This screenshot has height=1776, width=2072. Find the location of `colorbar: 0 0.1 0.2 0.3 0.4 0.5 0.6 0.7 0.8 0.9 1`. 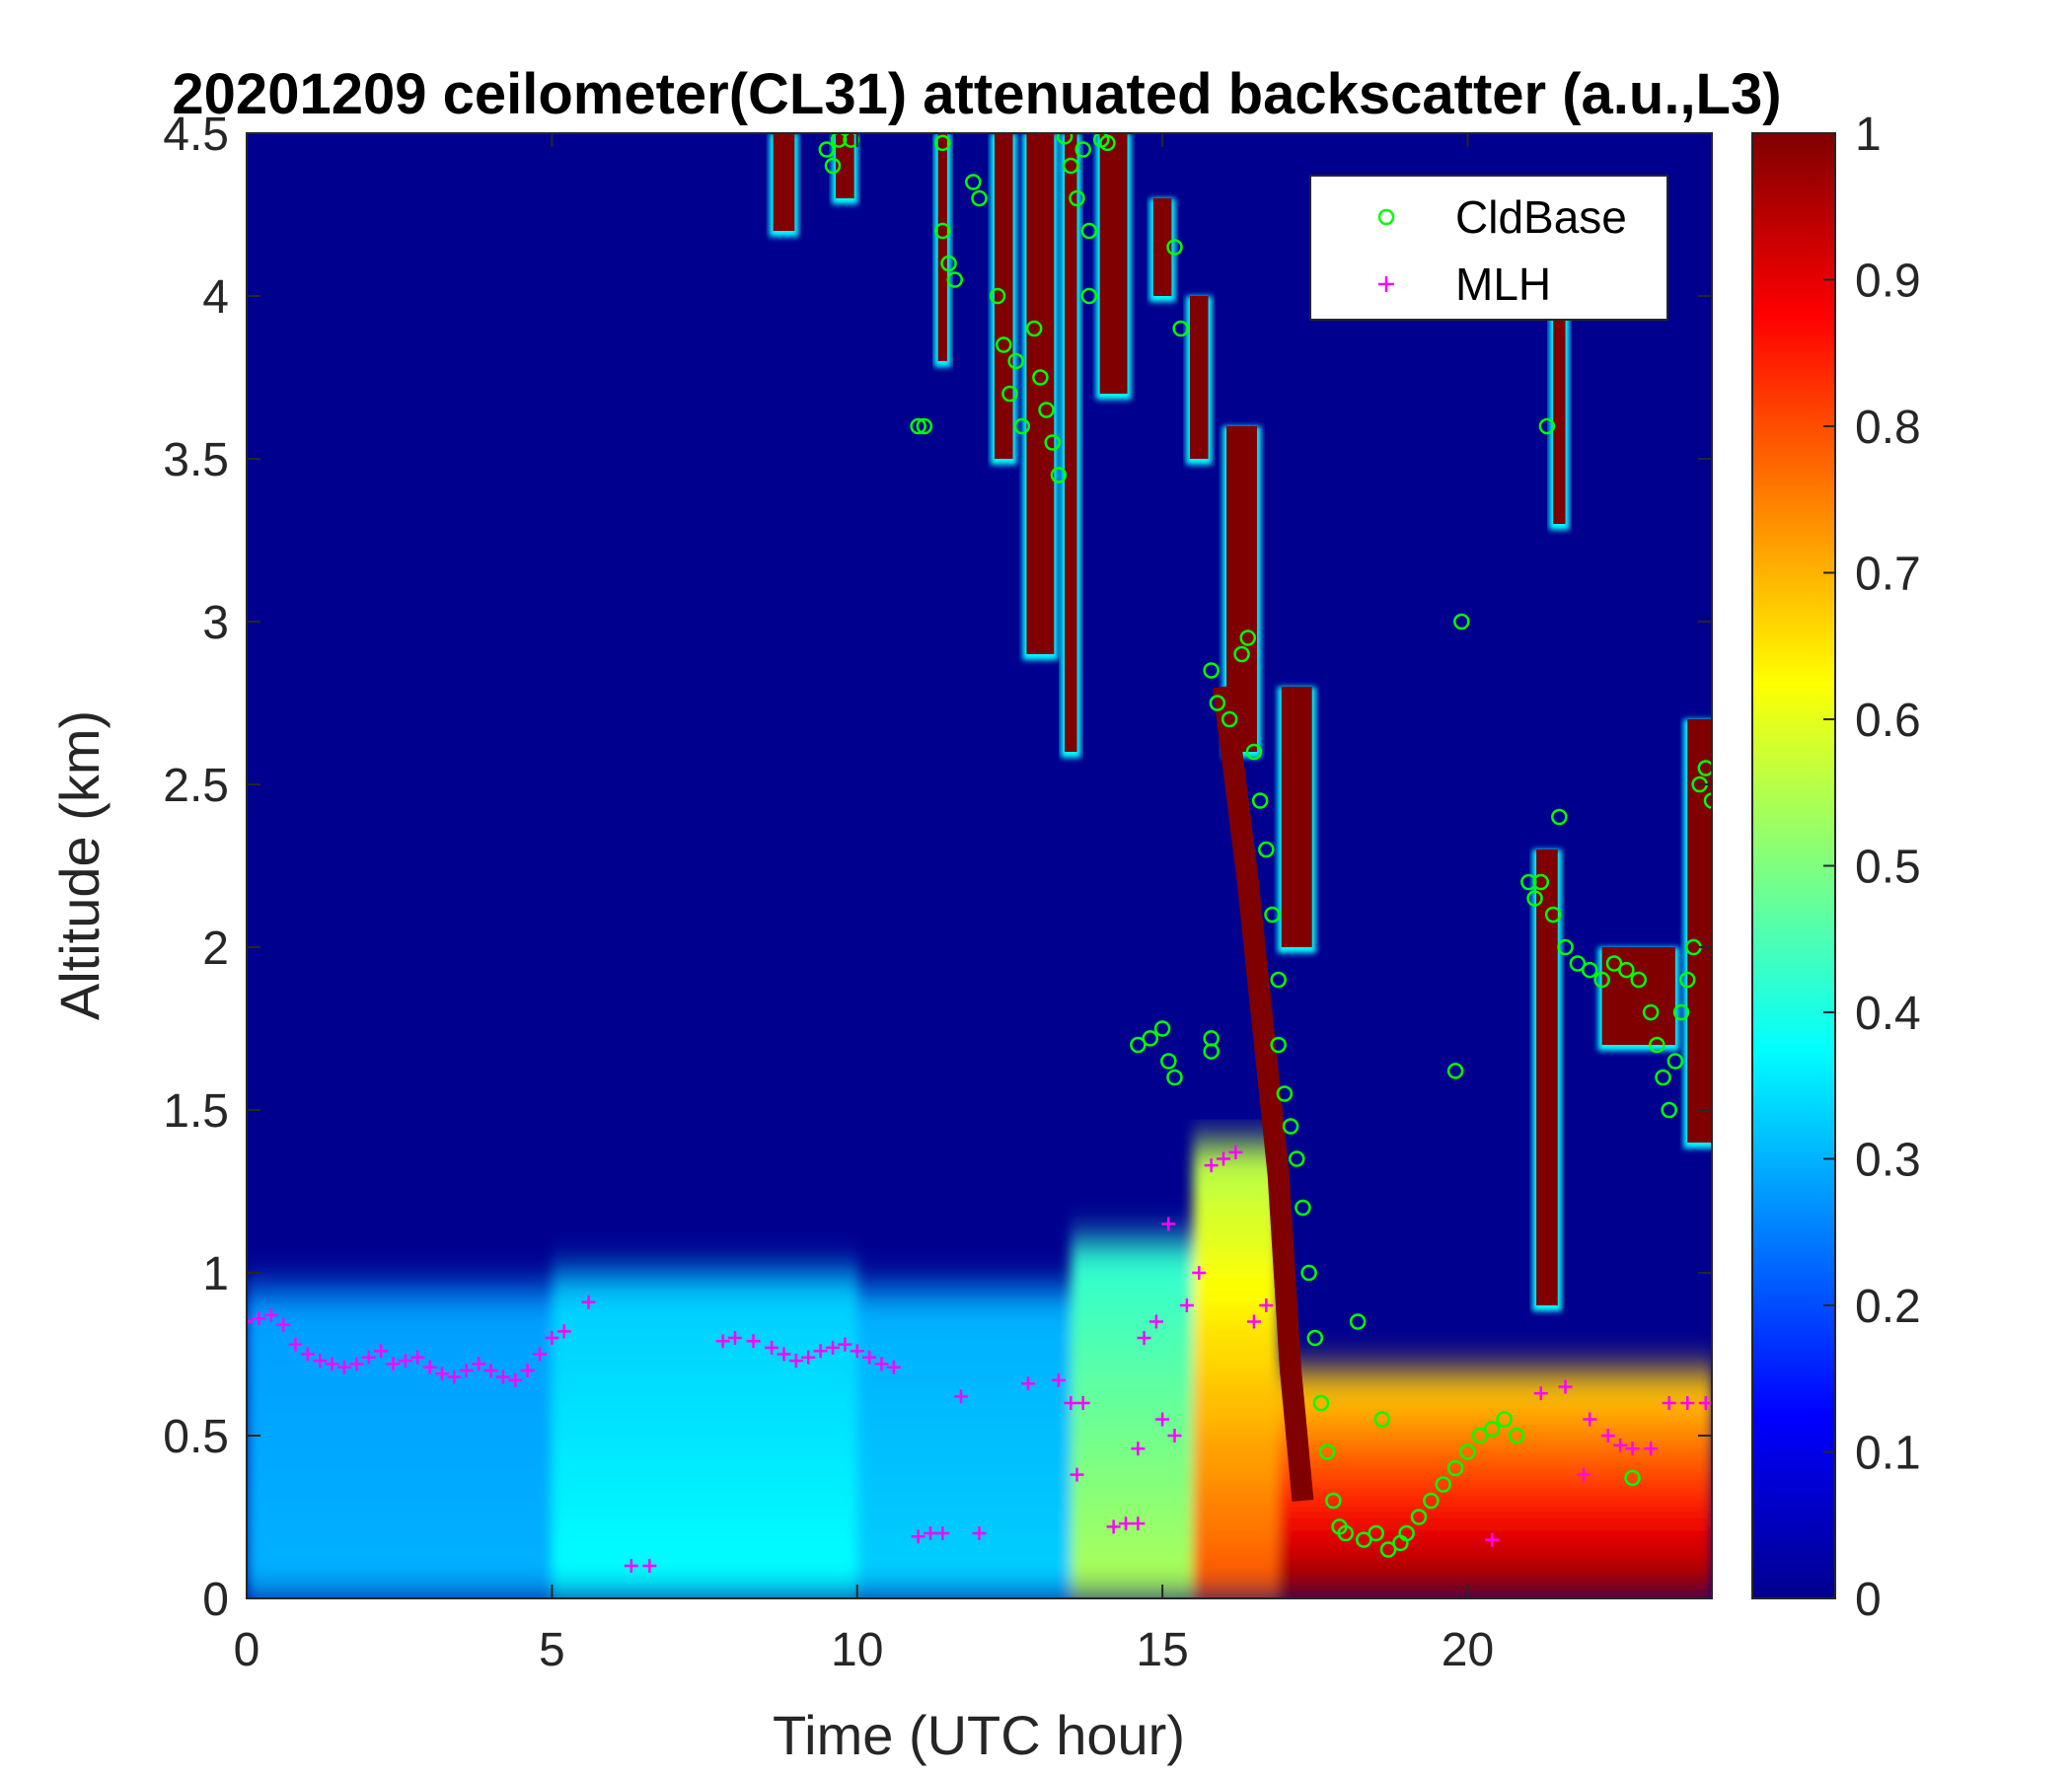

colorbar: 0 0.1 0.2 0.3 0.4 0.5 0.6 0.7 0.8 0.9 1 is located at coordinates (1836, 868).